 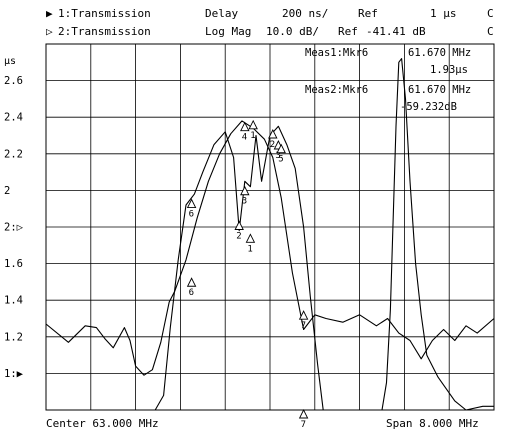 What do you see at coordinates (396, 31) in the screenshot?
I see `channel2-ref-value: -41.41 dB` at bounding box center [396, 31].